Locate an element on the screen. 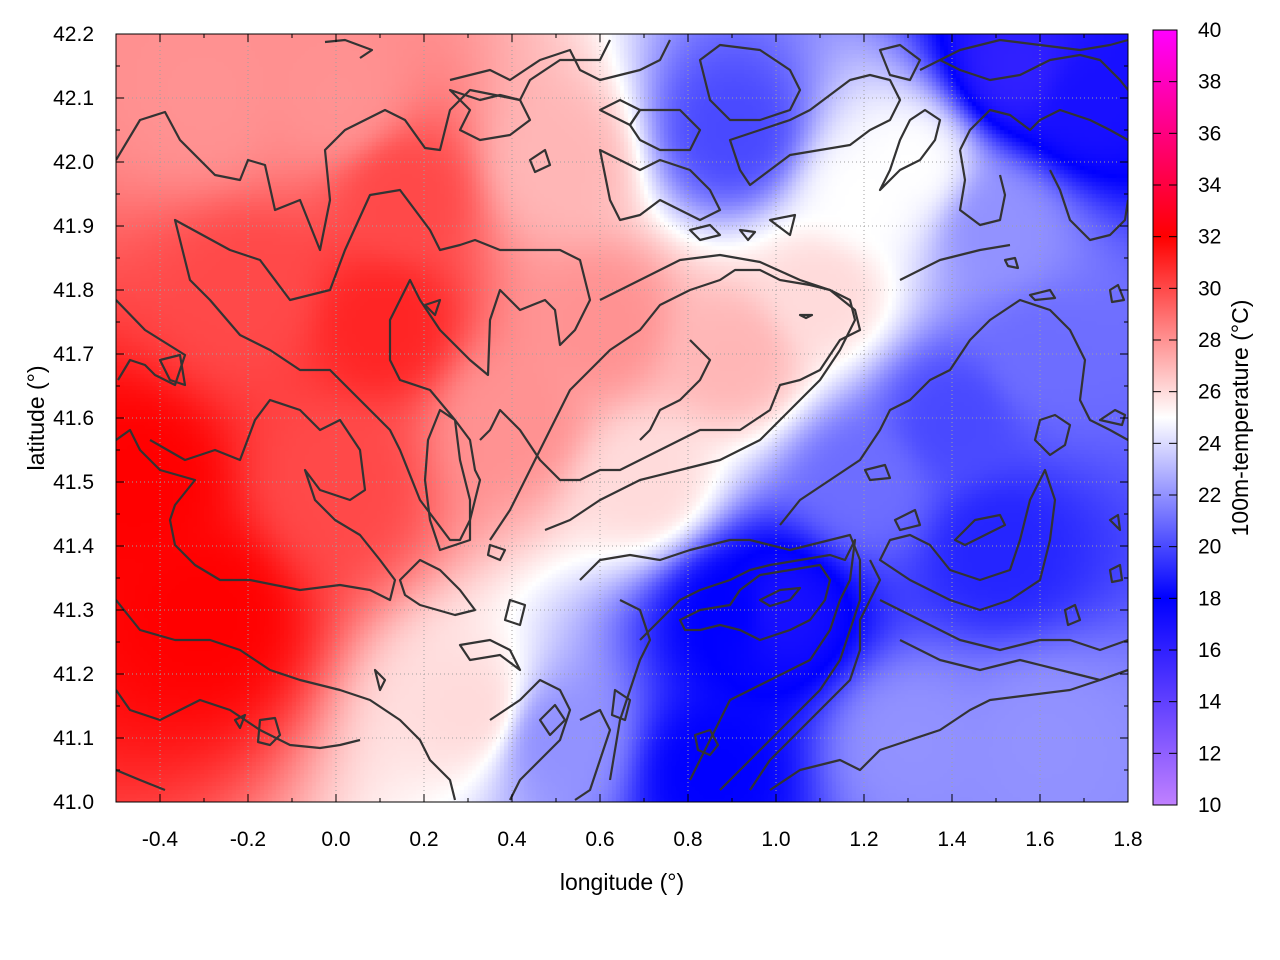  x-tick-label: 1.0 is located at coordinates (775, 839).